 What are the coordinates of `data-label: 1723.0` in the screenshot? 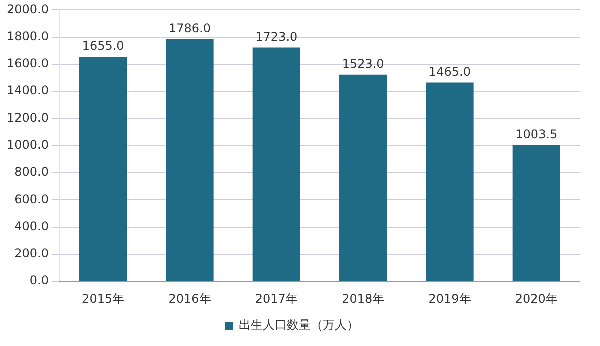 It's located at (277, 37).